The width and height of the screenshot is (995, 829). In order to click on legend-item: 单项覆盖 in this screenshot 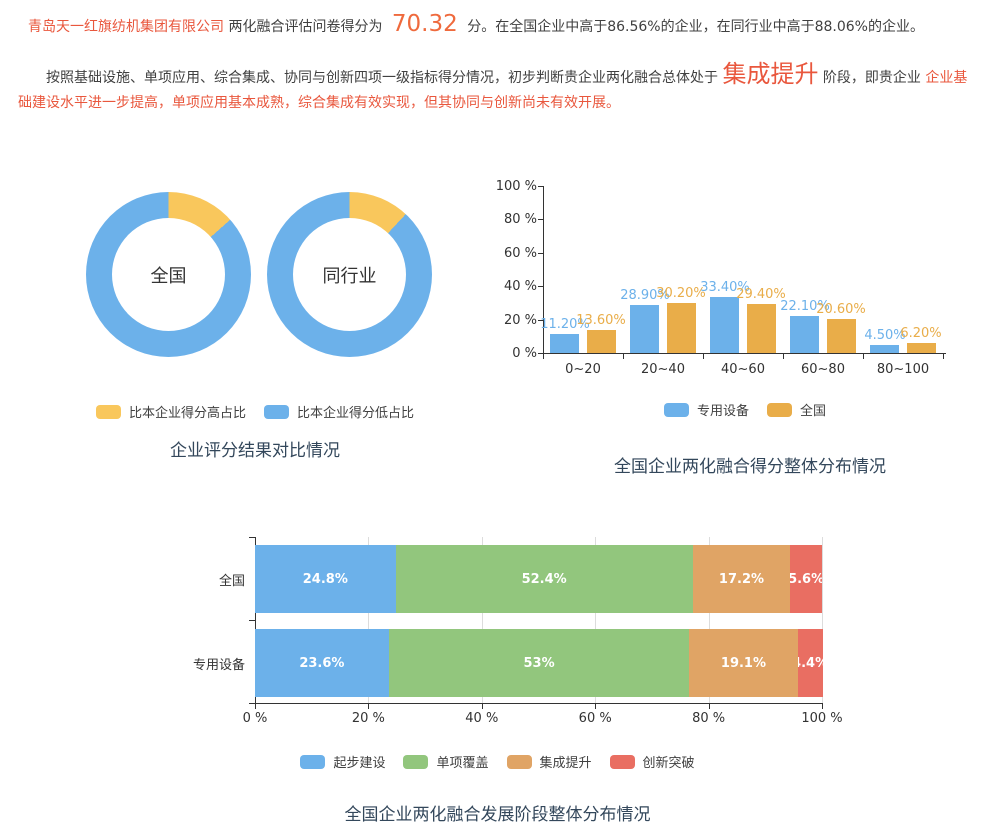, I will do `click(446, 761)`.